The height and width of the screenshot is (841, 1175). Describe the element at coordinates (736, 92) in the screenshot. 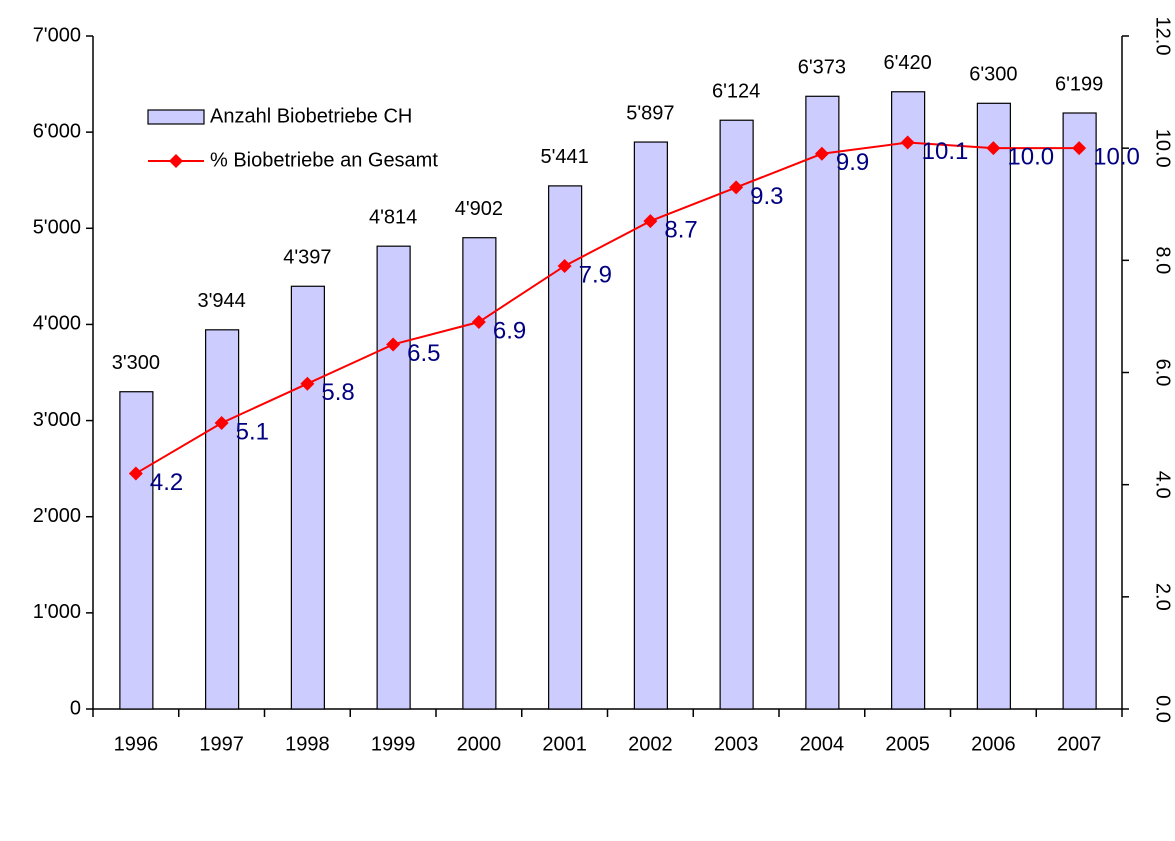

I see `bar-label: 6'124` at that location.